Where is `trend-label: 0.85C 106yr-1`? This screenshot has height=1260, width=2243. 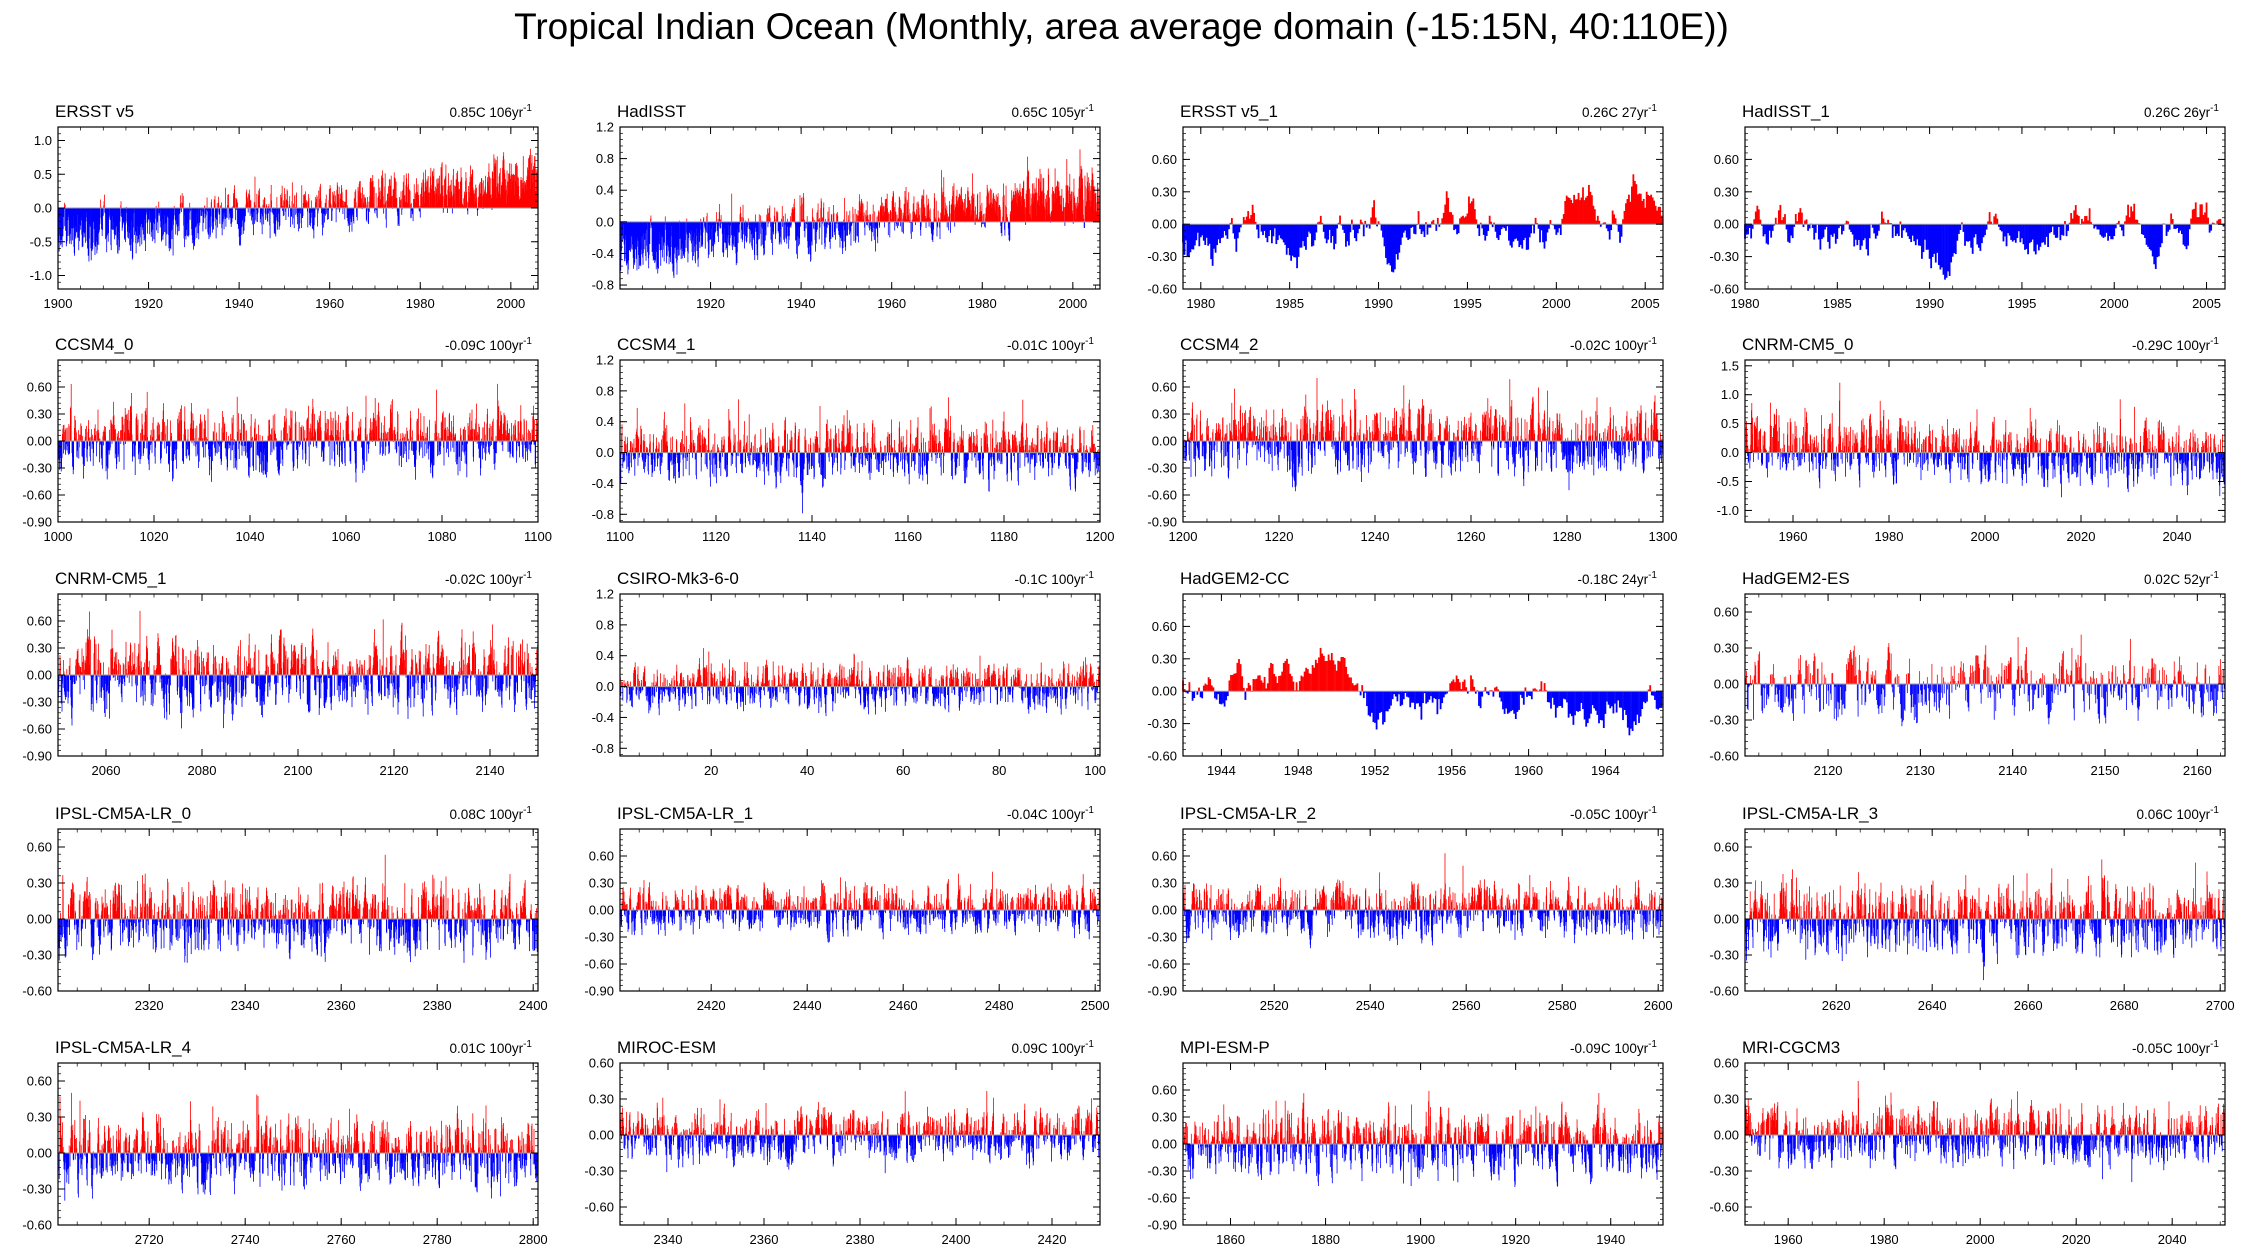
trend-label: 0.85C 106yr-1 is located at coordinates (491, 111).